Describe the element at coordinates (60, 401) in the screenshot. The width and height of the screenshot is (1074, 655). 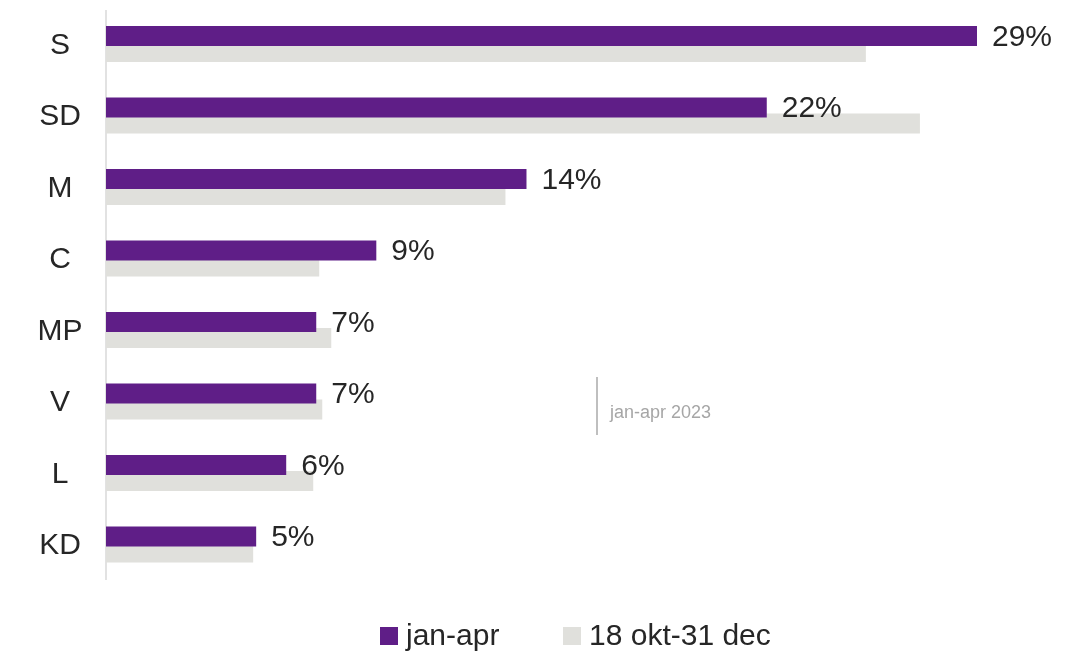
I see `y-tick-label: V` at that location.